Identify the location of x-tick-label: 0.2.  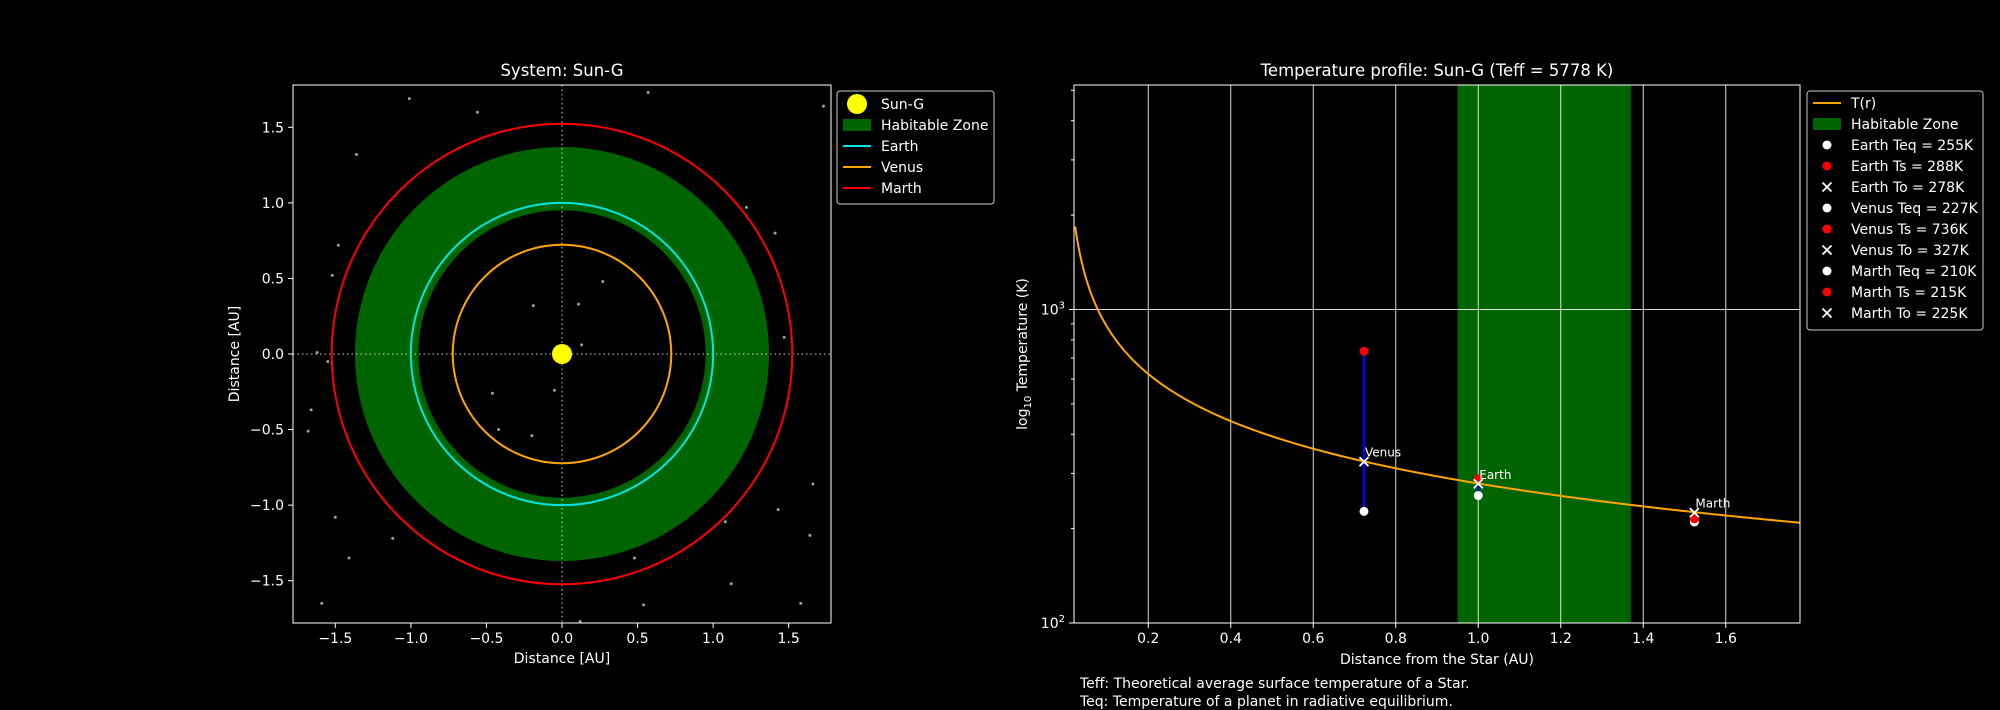
(1148, 639).